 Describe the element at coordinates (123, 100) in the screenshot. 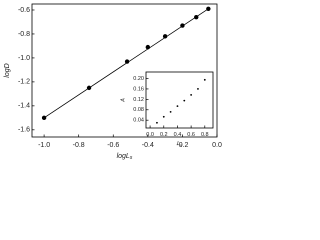

I see `y-axis-label: A` at that location.